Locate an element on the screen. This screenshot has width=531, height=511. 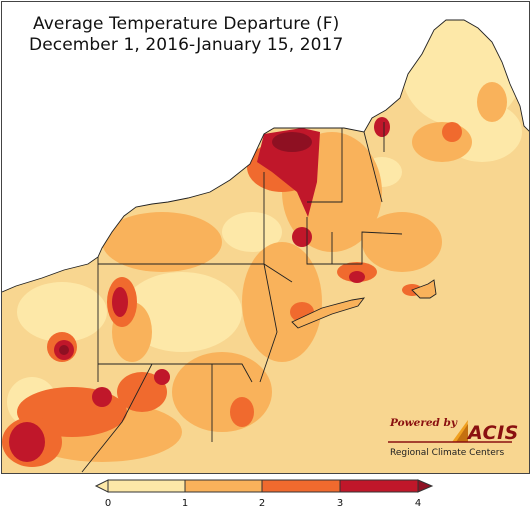
legend-tick-0: 0 is located at coordinates (108, 503).